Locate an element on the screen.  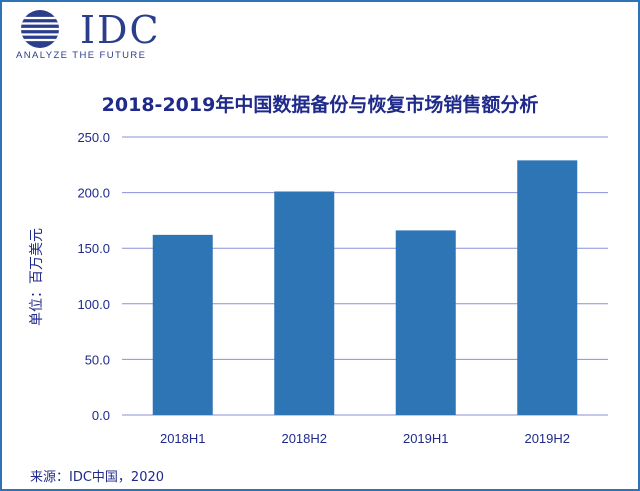
bar-2018H1 is located at coordinates (182, 324).